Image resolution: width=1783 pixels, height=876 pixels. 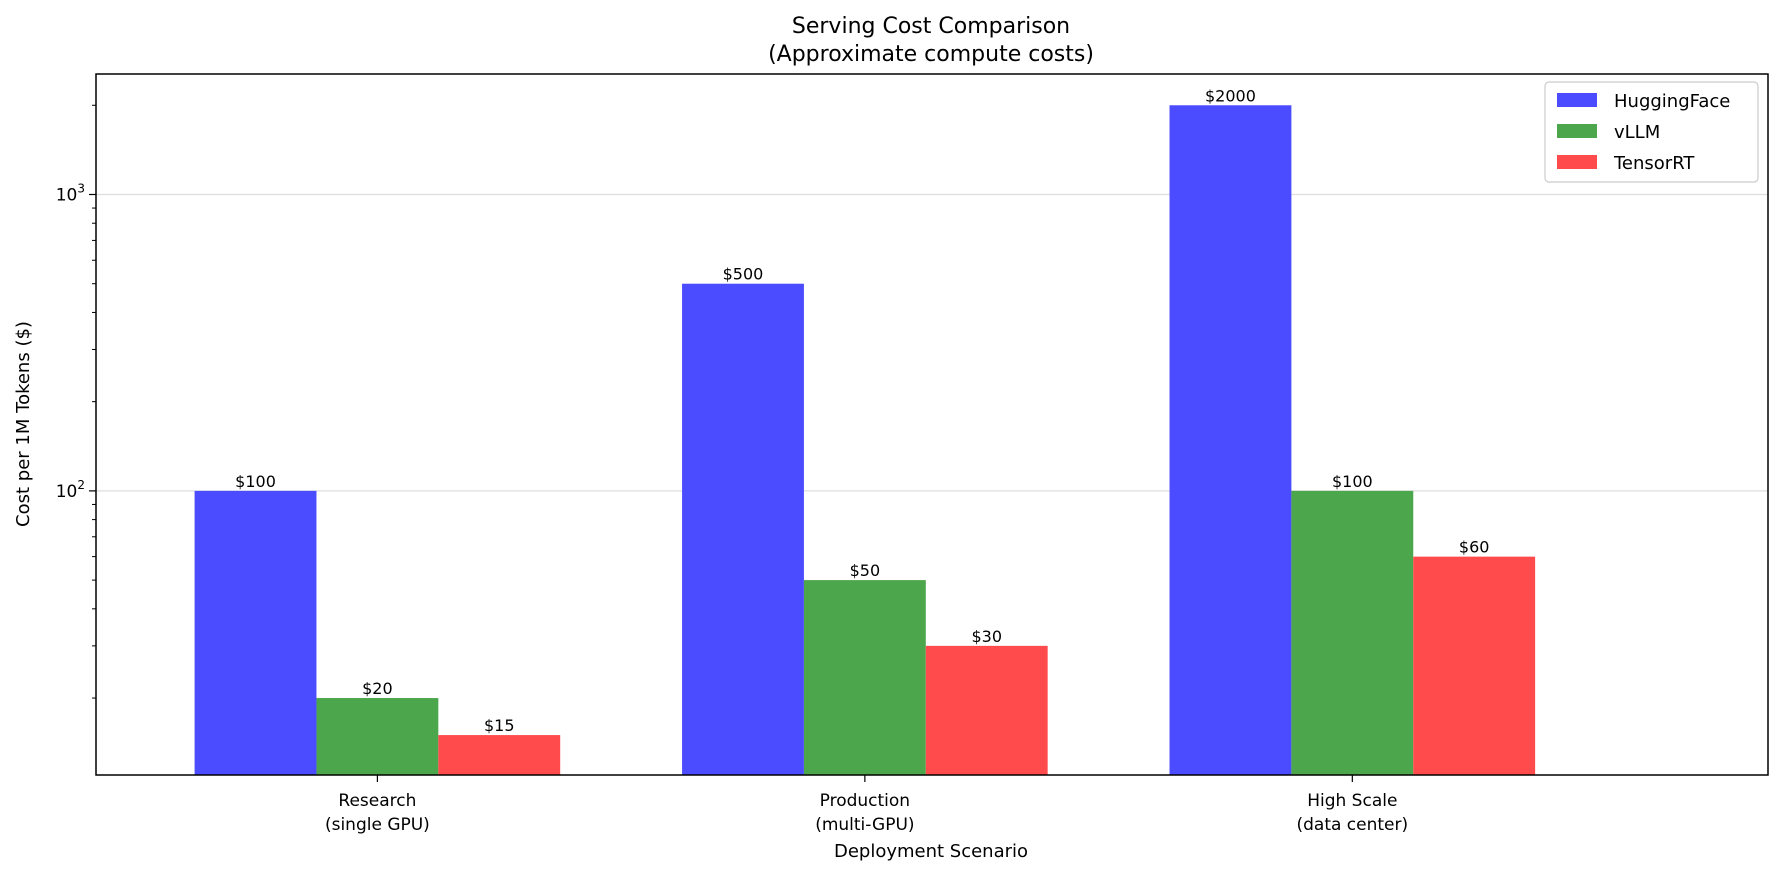 I want to click on x-tick-label: High Scale, so click(x=1352, y=801).